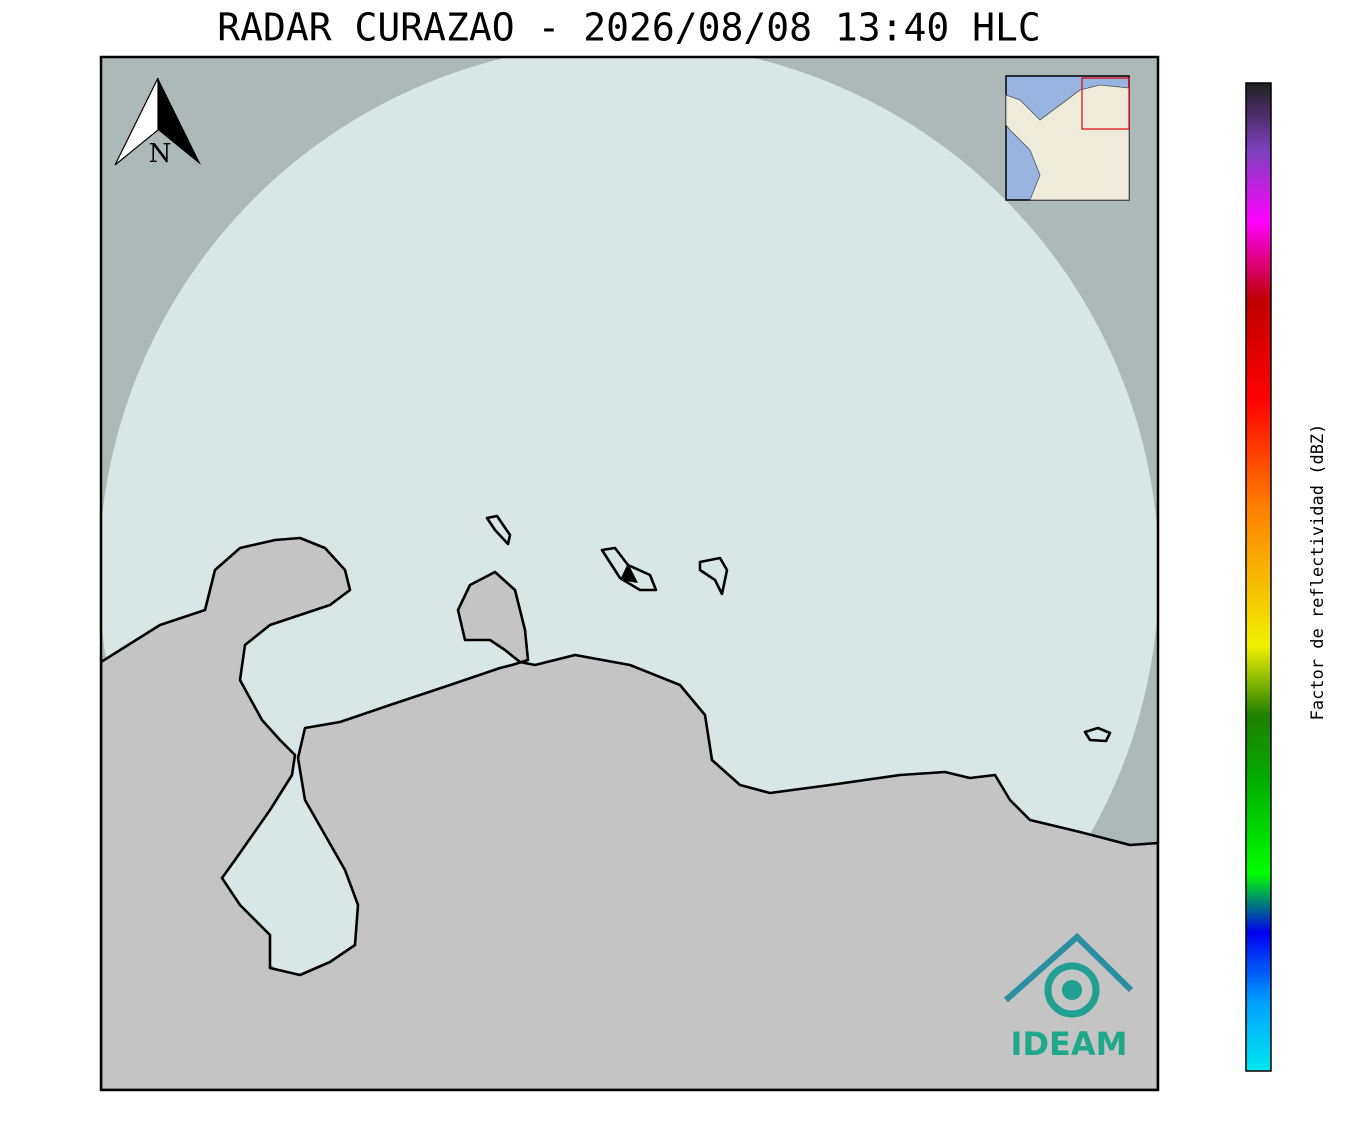  What do you see at coordinates (157, 123) in the screenshot?
I see `north-arrow: N` at bounding box center [157, 123].